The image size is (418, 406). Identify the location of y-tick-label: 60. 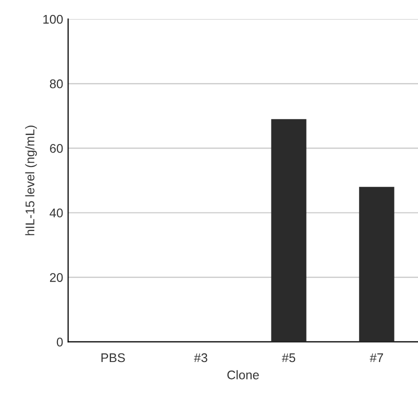
(56, 148).